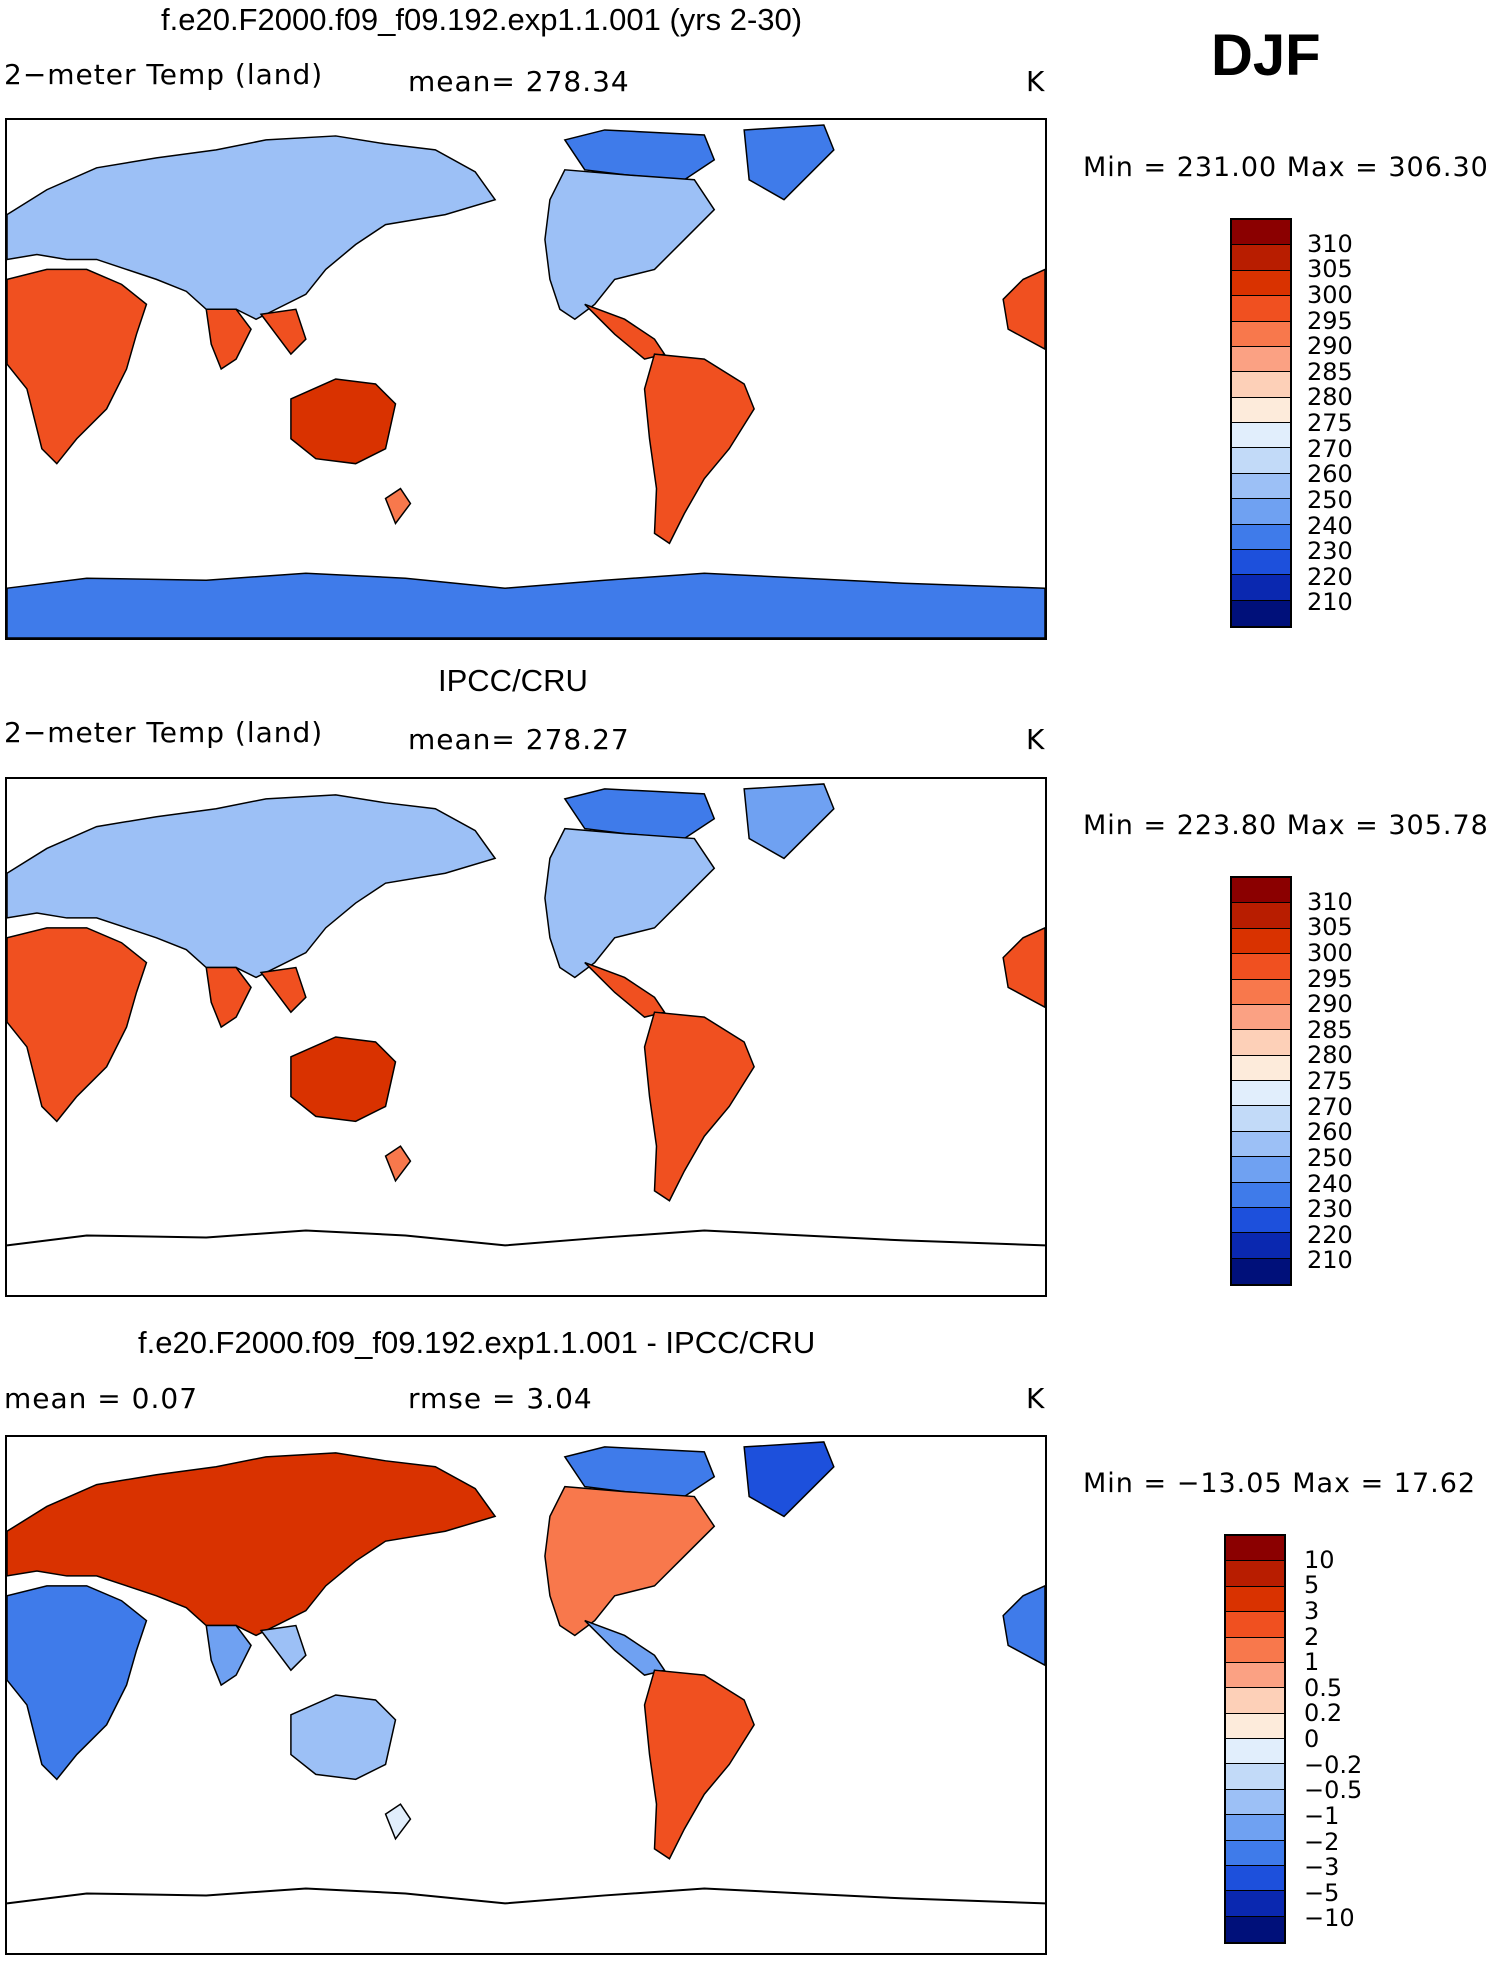  What do you see at coordinates (1036, 1398) in the screenshot?
I see `unit-label: K` at bounding box center [1036, 1398].